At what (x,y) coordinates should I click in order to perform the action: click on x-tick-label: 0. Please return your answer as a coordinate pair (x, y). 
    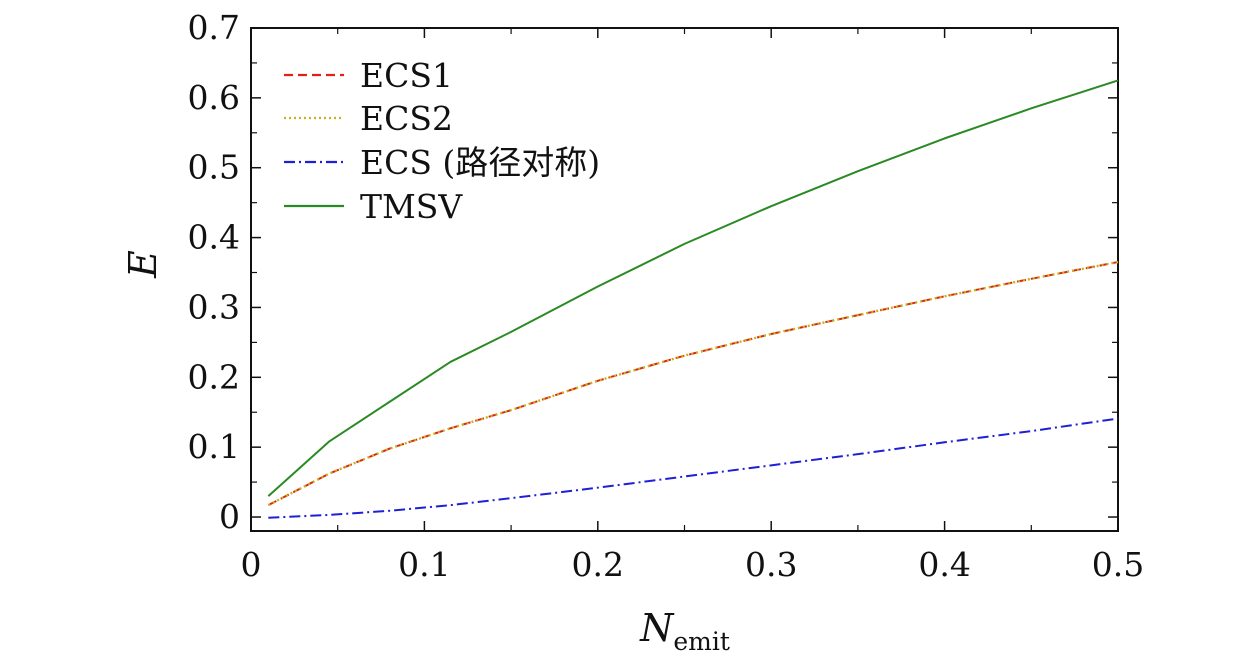
    Looking at the image, I should click on (251, 564).